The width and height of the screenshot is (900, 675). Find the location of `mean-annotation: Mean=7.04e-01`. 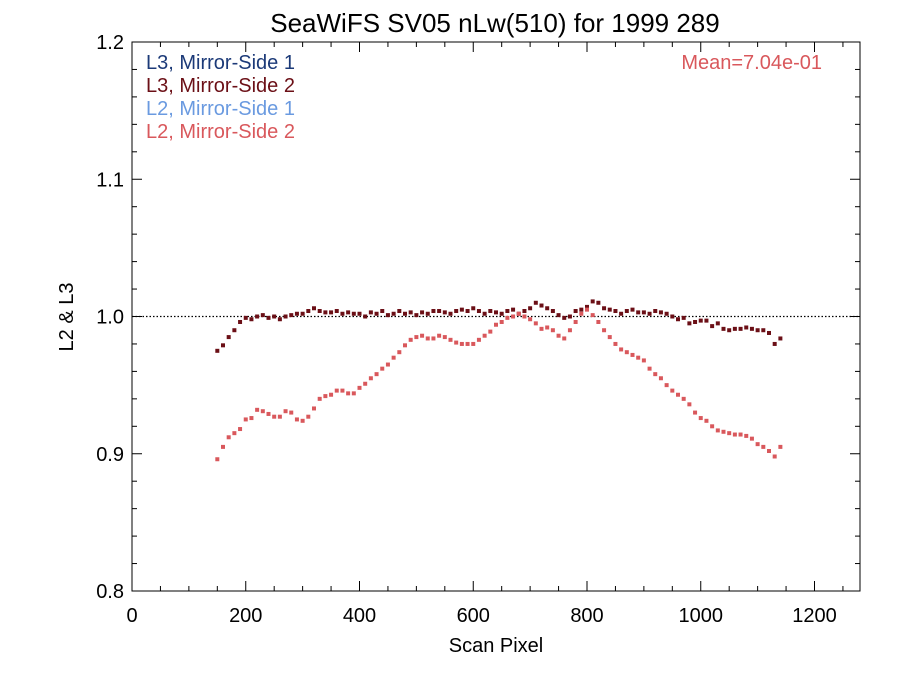

mean-annotation: Mean=7.04e-01 is located at coordinates (751, 63).